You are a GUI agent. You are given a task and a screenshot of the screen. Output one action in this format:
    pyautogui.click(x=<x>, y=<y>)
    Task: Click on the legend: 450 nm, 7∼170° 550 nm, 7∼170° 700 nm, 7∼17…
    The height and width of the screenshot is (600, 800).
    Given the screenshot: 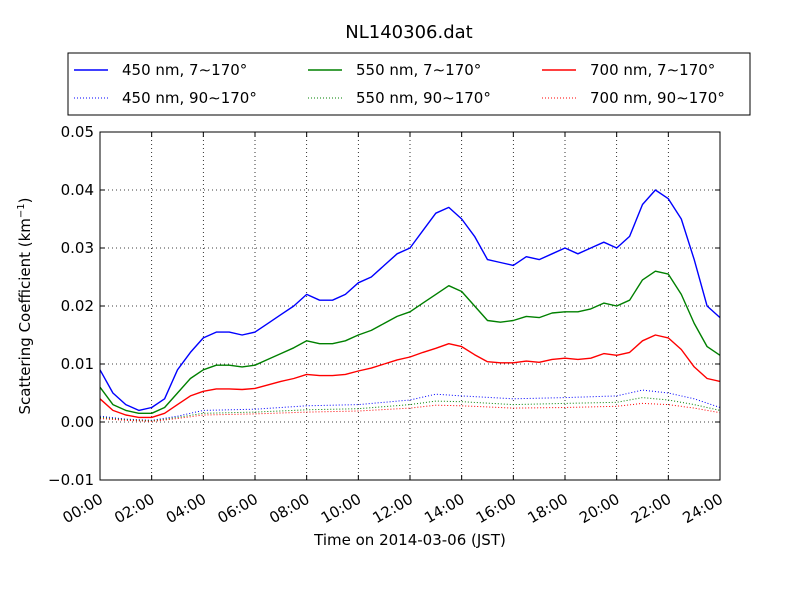 What is the action you would take?
    pyautogui.click(x=409, y=84)
    